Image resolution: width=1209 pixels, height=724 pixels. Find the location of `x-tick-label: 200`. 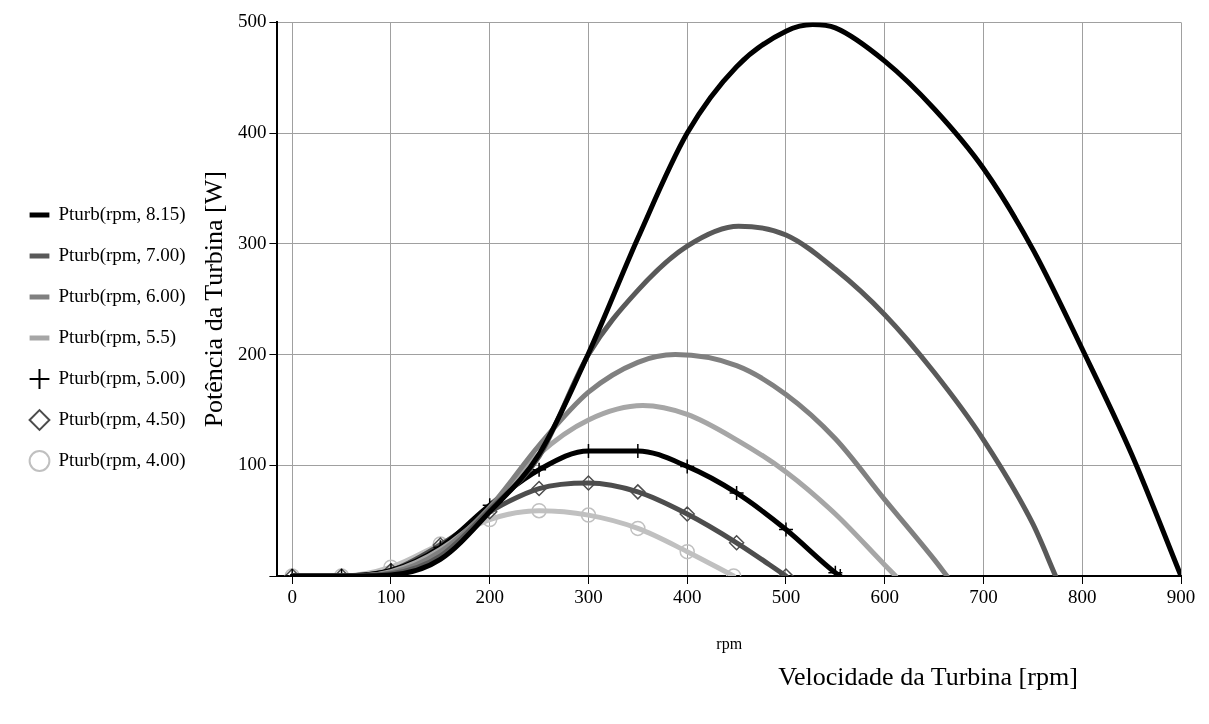

x-tick-label: 200 is located at coordinates (489, 597).